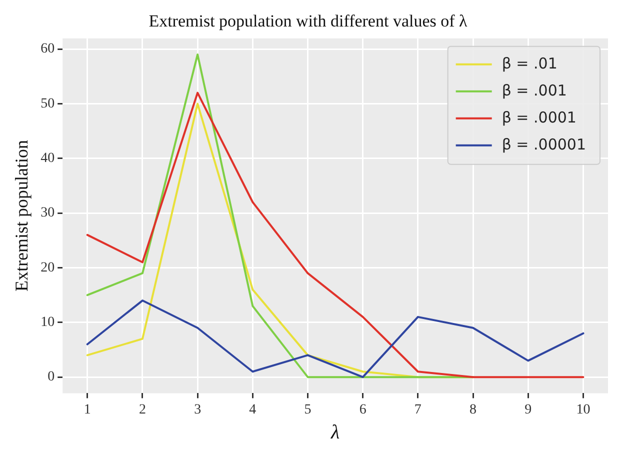  I want to click on y-tick-label: 40, so click(47, 158).